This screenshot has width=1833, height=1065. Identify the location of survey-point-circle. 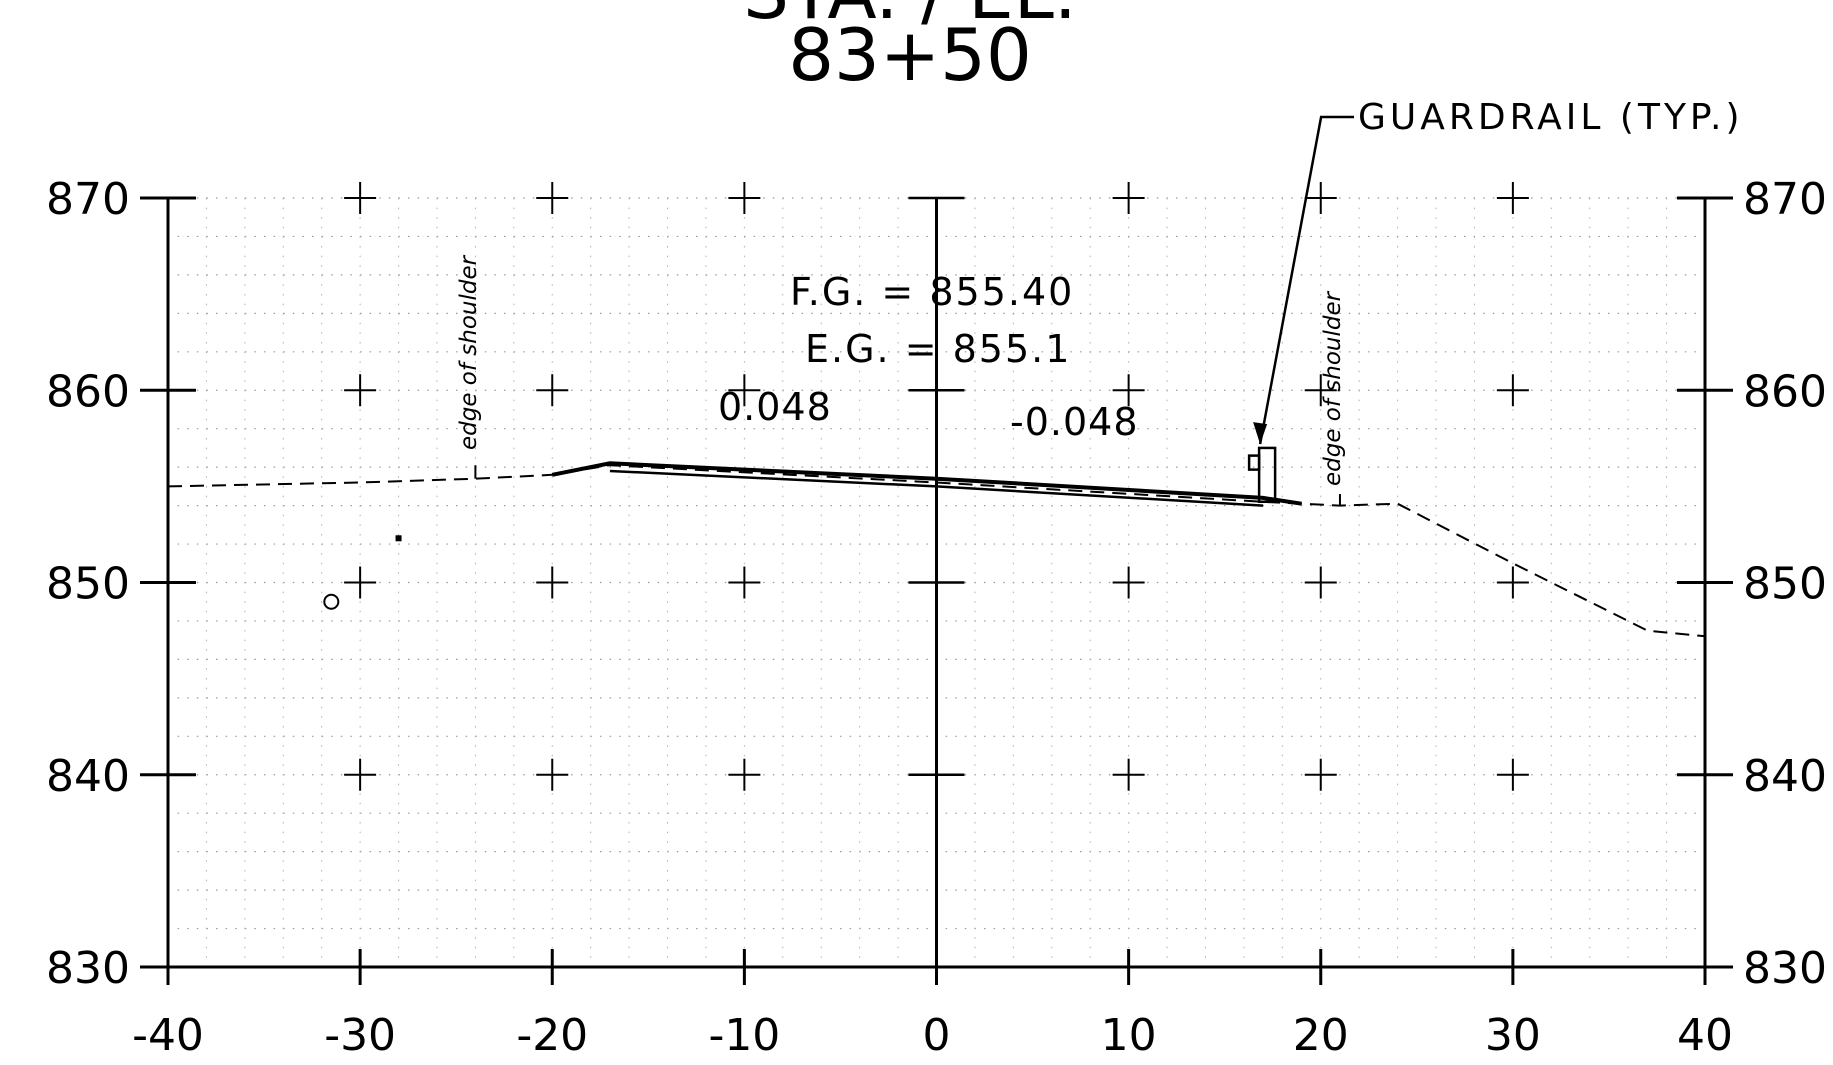
(331, 601).